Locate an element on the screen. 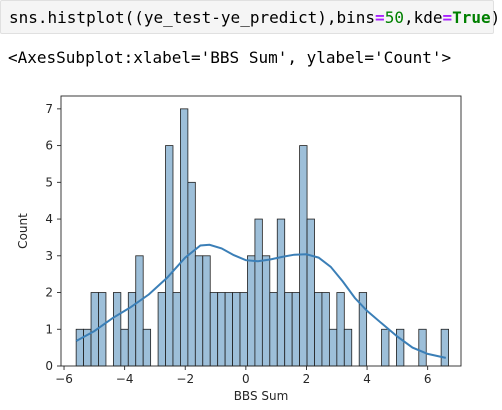  x-tick-label: 0 is located at coordinates (246, 379).